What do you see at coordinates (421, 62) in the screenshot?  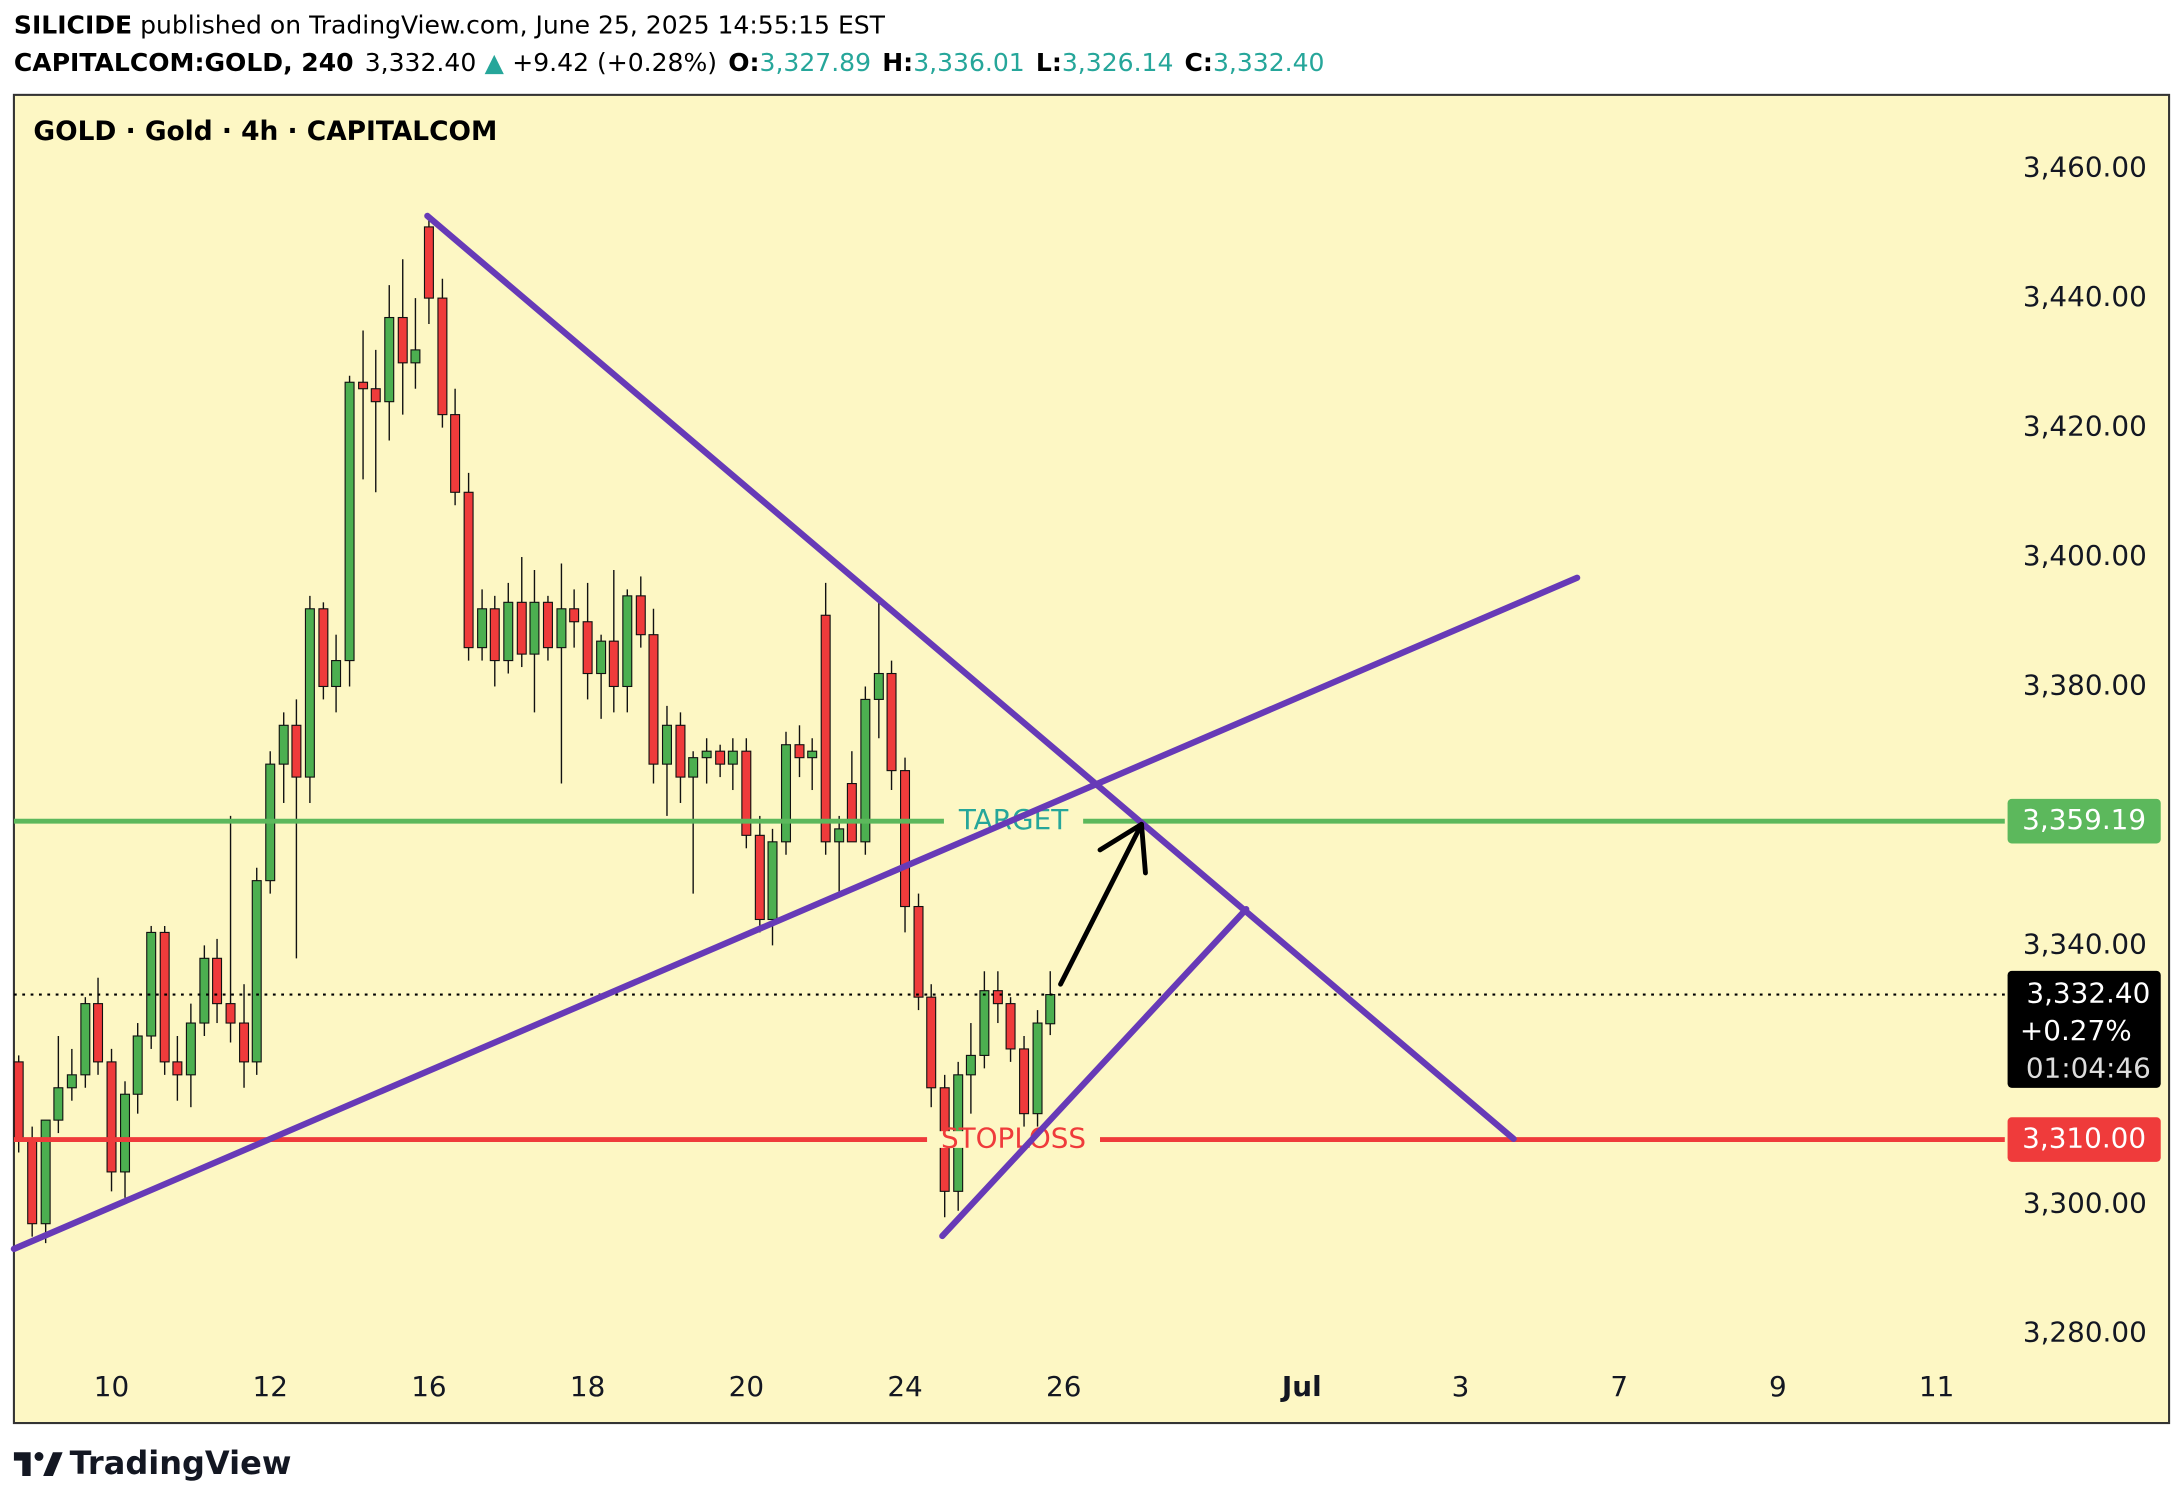 I see `last: 3,332.40` at bounding box center [421, 62].